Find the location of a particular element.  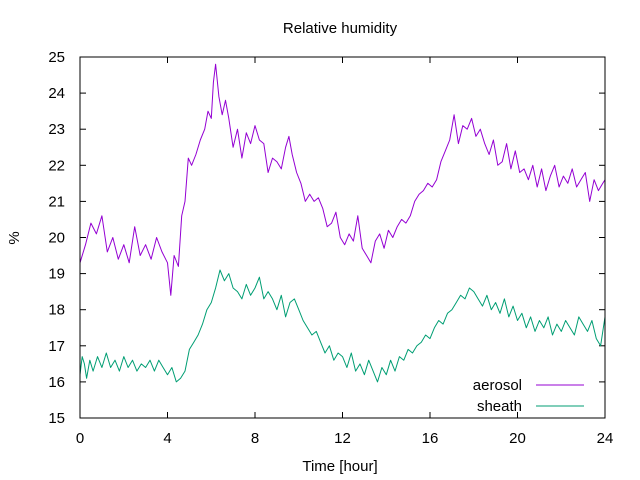

y-tick-label: 15 is located at coordinates (56, 418).